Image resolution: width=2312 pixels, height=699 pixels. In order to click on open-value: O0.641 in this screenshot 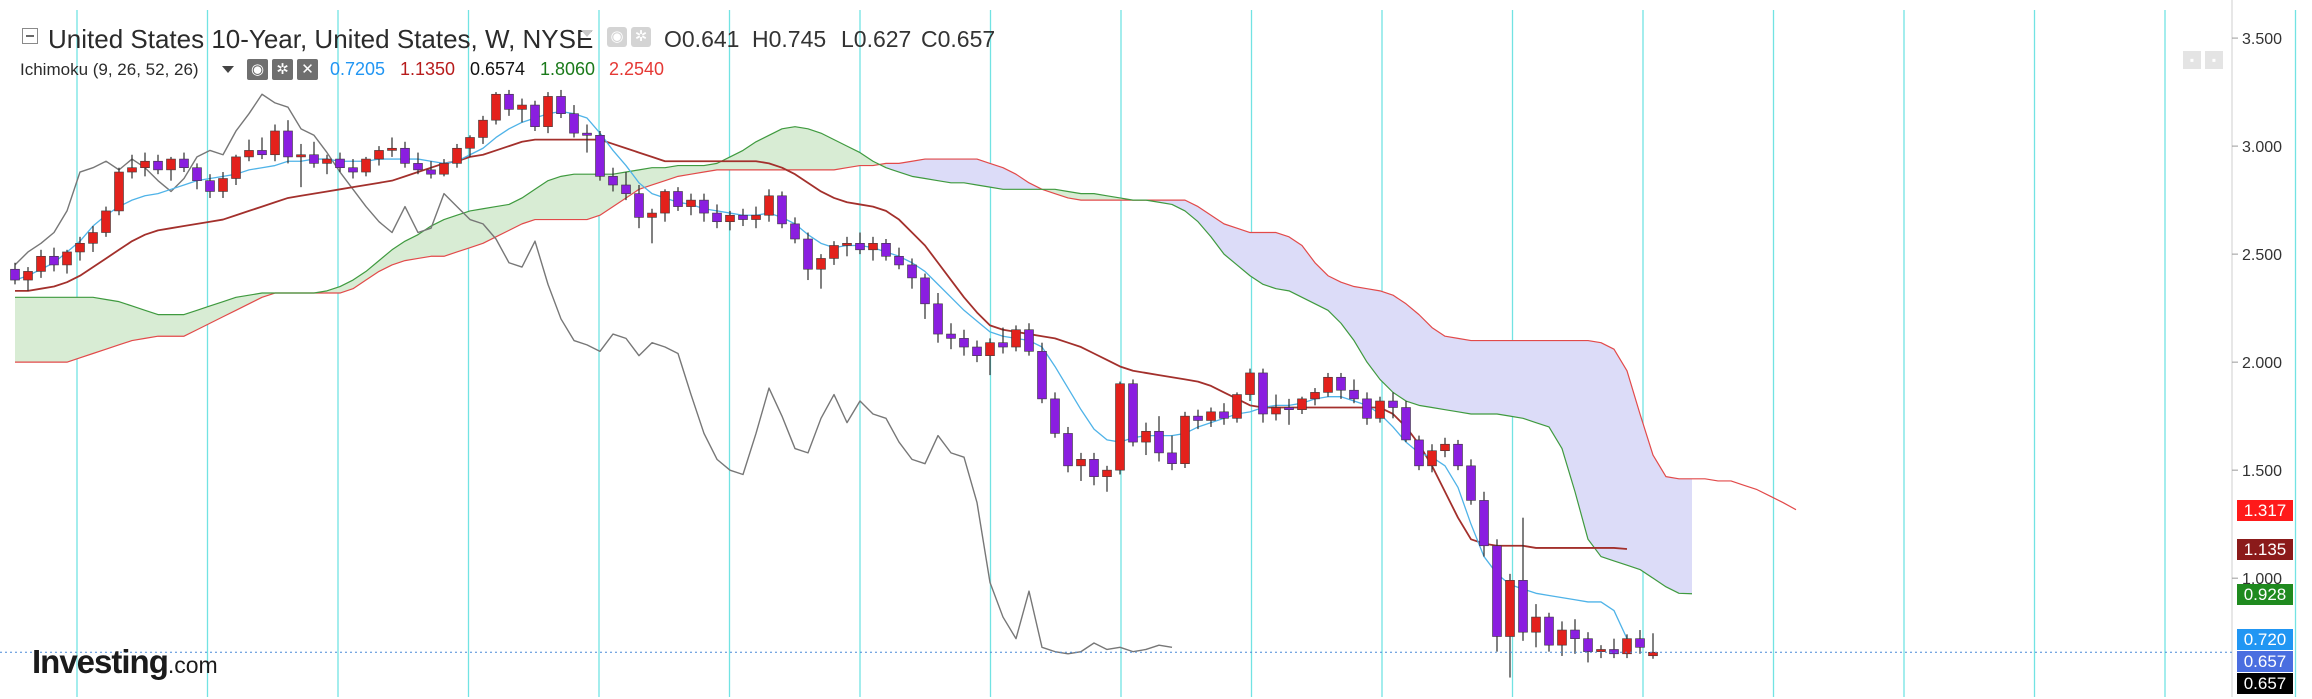, I will do `click(702, 39)`.